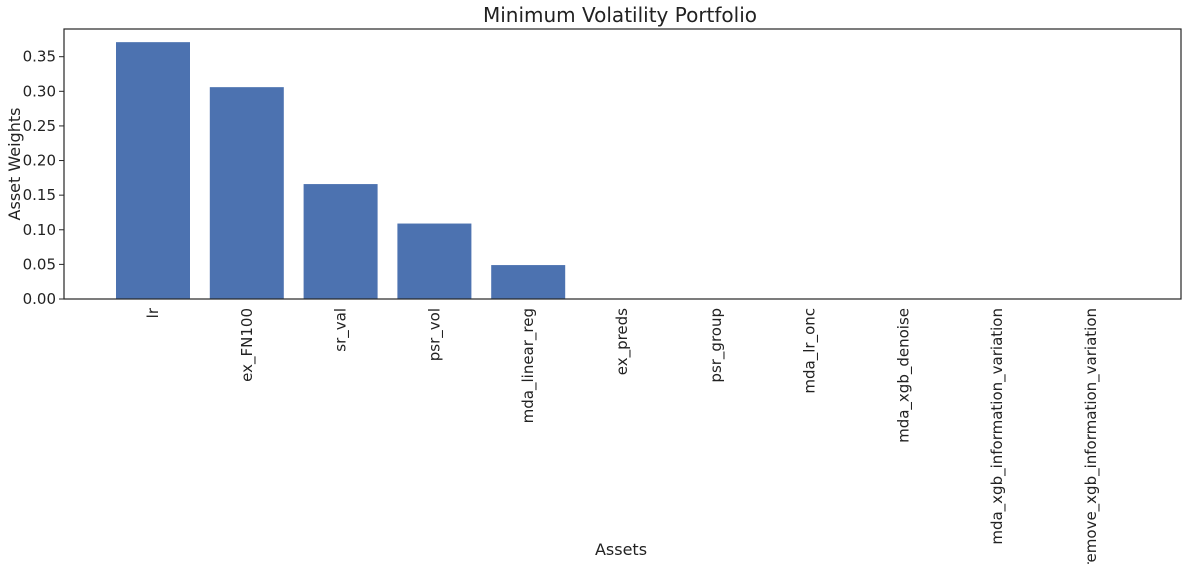 The image size is (1187, 569). Describe the element at coordinates (620, 15) in the screenshot. I see `chart-title: Minimum Volatility Portfolio` at that location.